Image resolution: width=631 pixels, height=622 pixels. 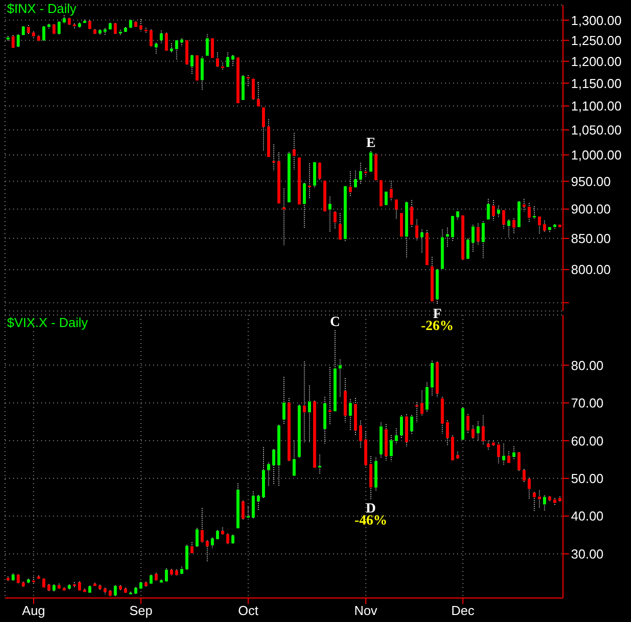 I want to click on y-tick-label: 30.00, so click(x=587, y=554).